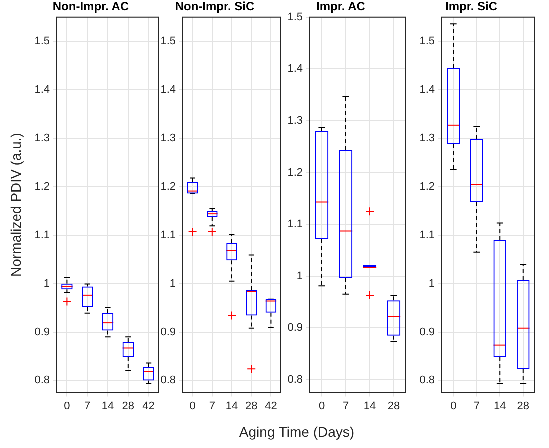  Describe the element at coordinates (91, 7) in the screenshot. I see `chart-title: Non-Impr. AC` at that location.